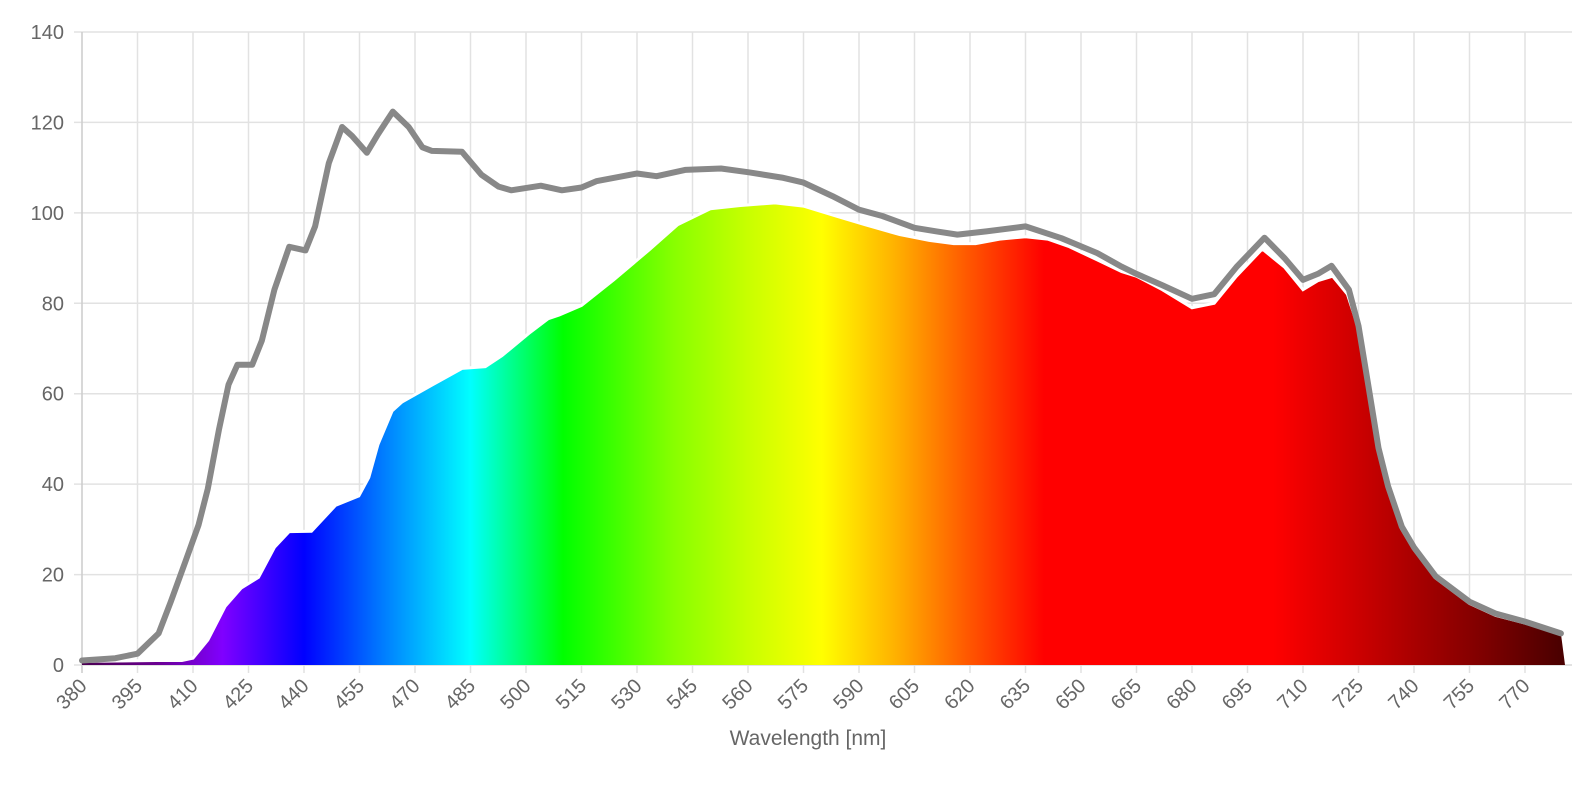  What do you see at coordinates (127, 694) in the screenshot?
I see `x-tick-label: 395` at bounding box center [127, 694].